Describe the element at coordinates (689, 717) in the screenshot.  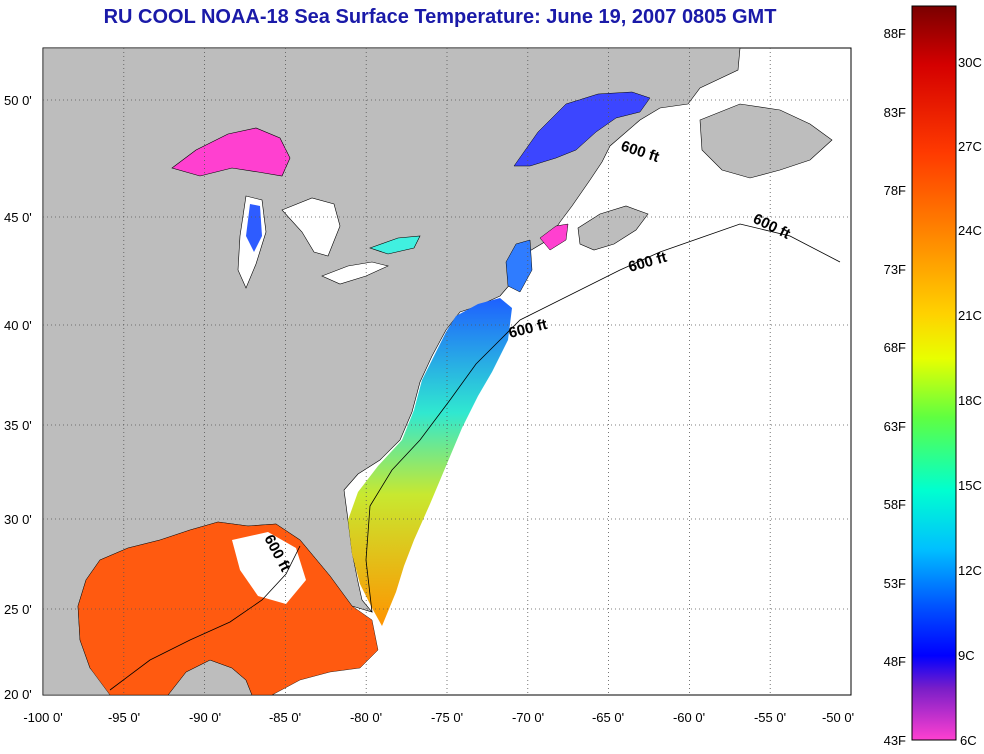
I see `lon-tick-label: -60 0'` at that location.